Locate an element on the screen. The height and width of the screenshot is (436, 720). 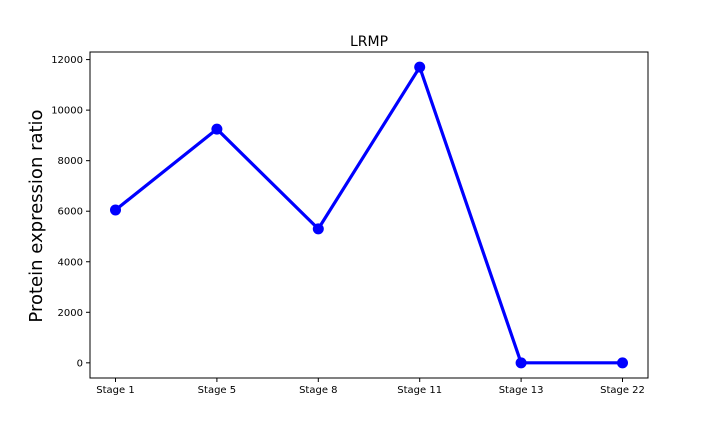
x-tick-label: Stage 13 is located at coordinates (521, 390).